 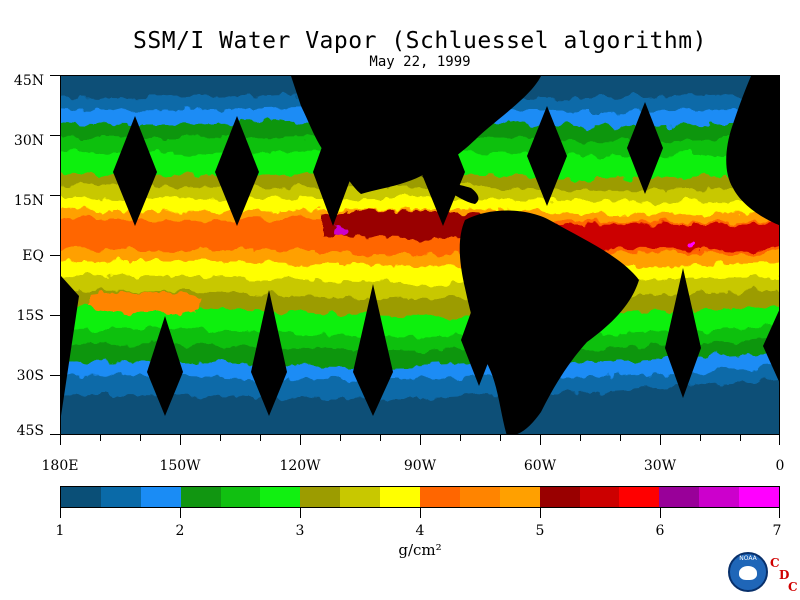 I want to click on lon-label-180e: 180E, so click(x=60, y=466).